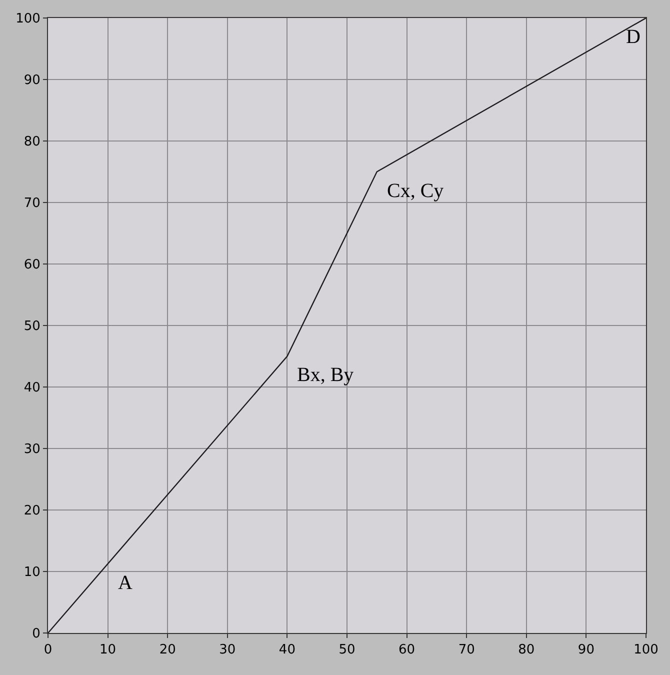 The image size is (670, 675). I want to click on y-tick-label: 70, so click(32, 204).